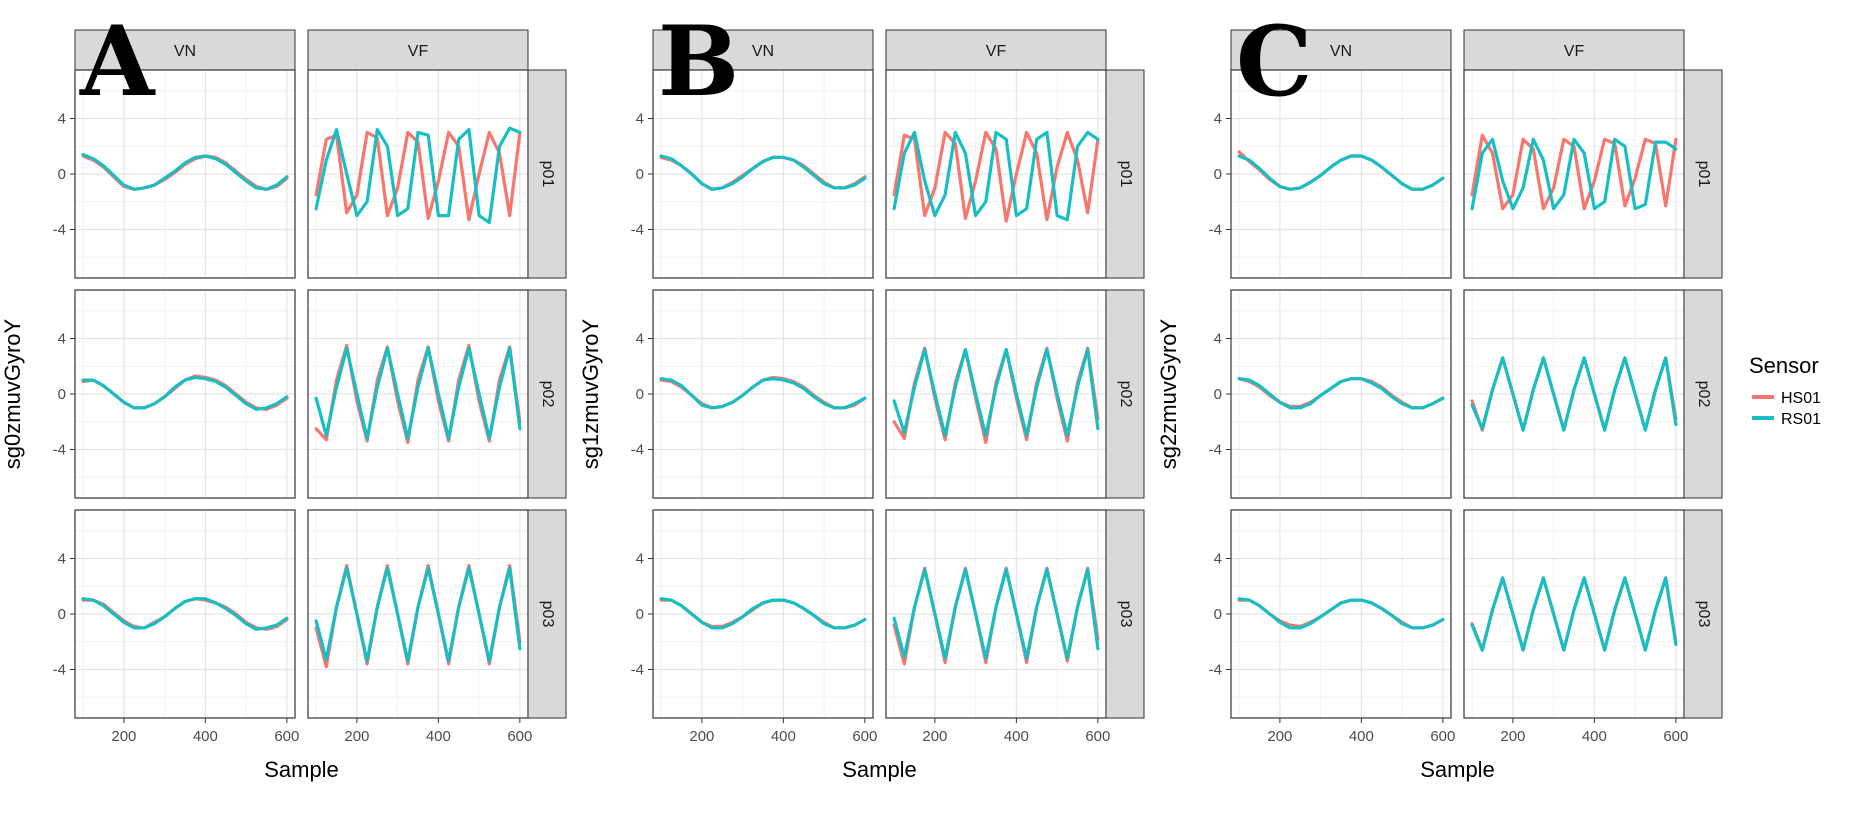  I want to click on series-line-hs01, so click(996, 176).